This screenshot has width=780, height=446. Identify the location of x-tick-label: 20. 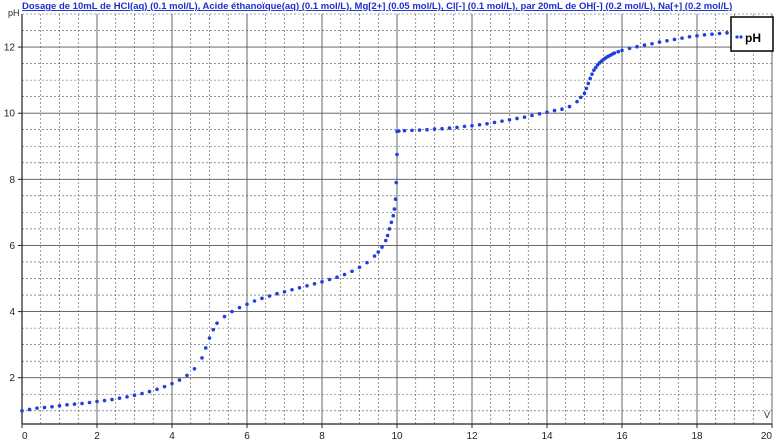
(767, 436).